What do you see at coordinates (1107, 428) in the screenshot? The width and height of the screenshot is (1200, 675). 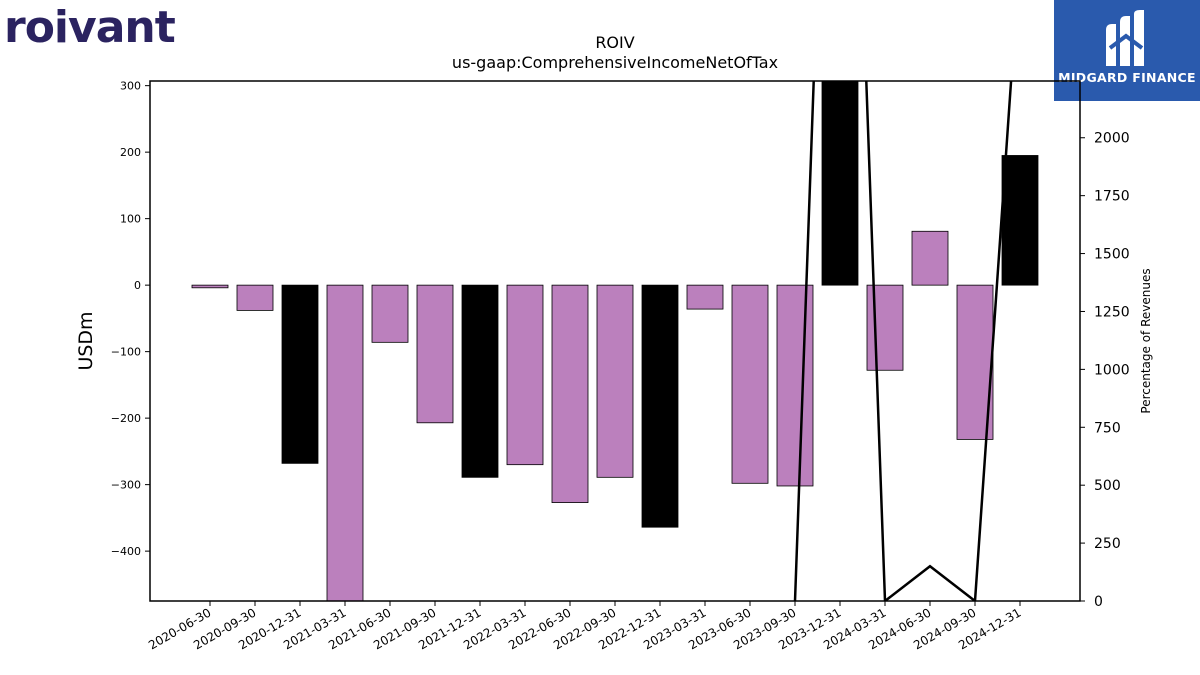 I see `y2-tick-label: 750` at bounding box center [1107, 428].